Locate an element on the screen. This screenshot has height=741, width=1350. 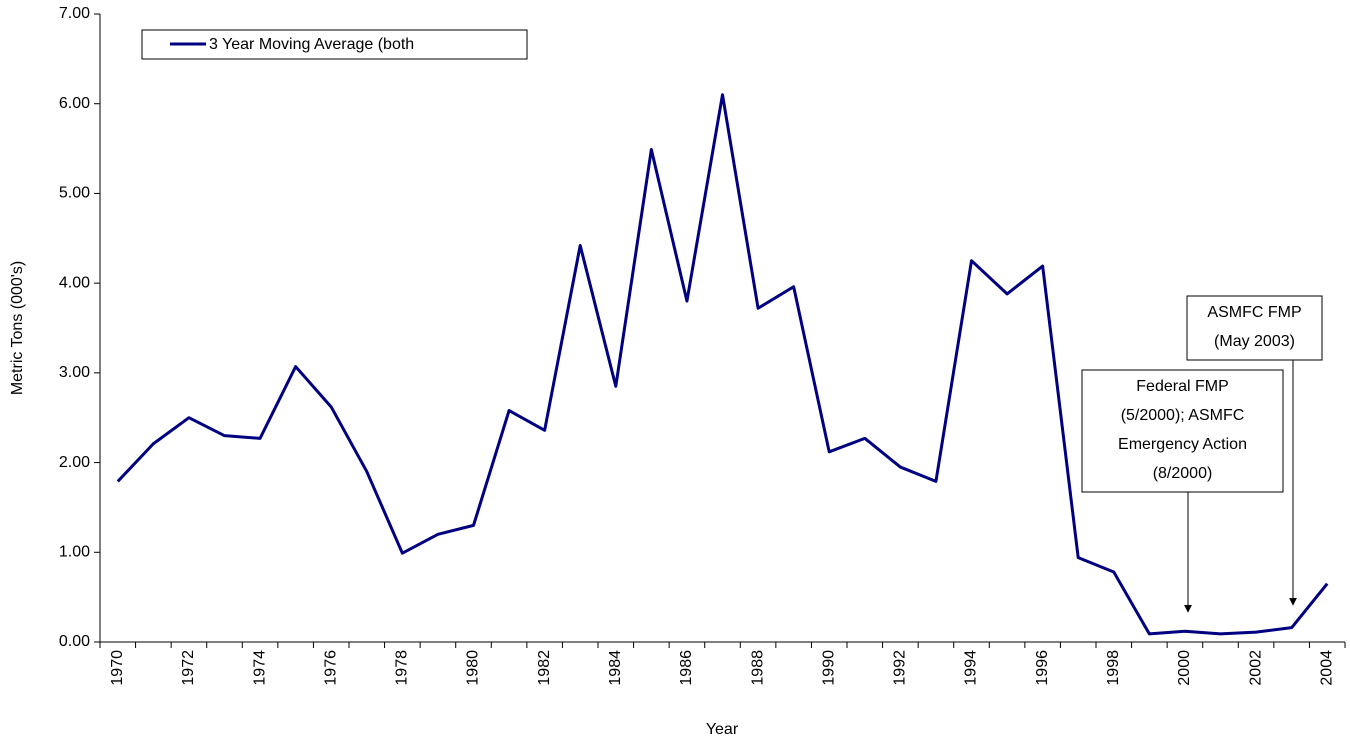
x-tick-label: 1992 is located at coordinates (900, 668).